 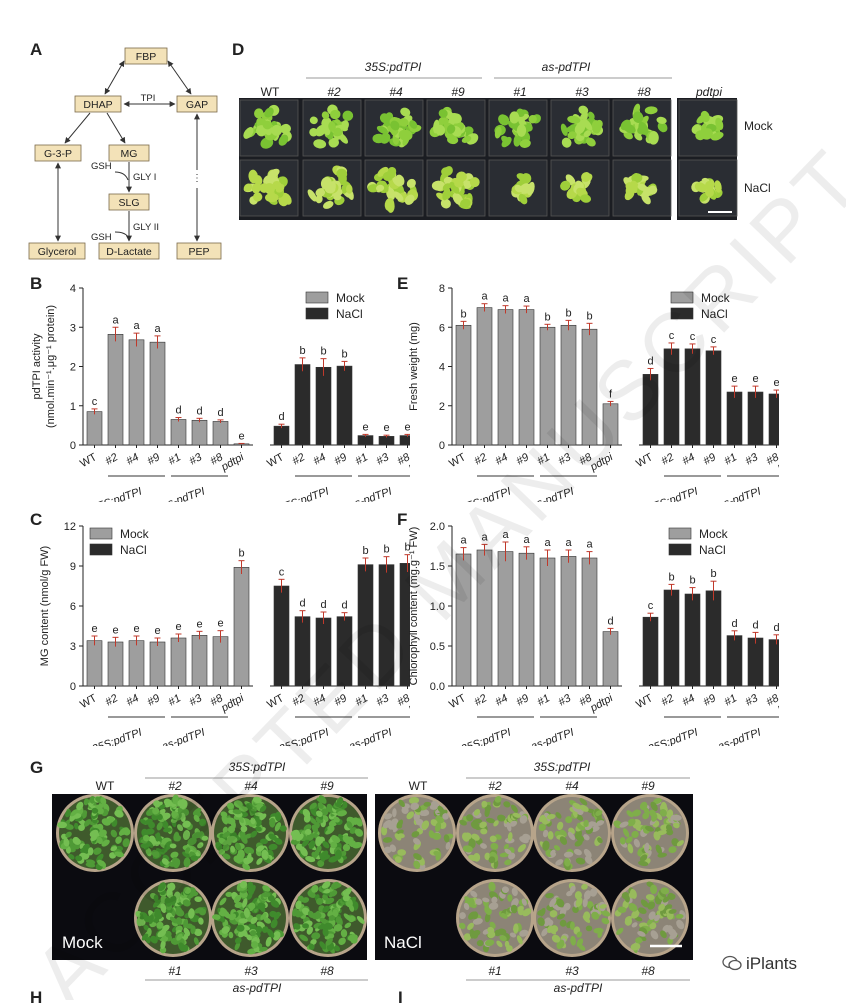 I want to click on significance-letter: d, so click(x=755, y=625).